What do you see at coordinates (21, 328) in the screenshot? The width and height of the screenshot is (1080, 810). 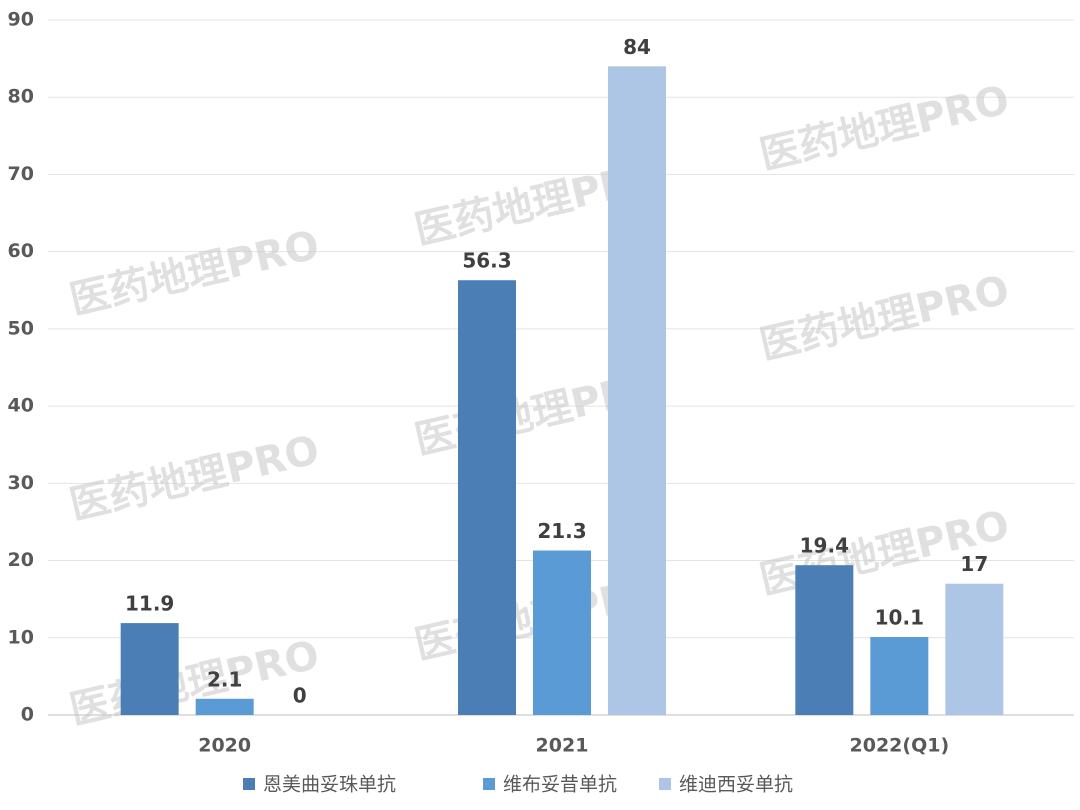 I see `y-tick-label: 50` at bounding box center [21, 328].